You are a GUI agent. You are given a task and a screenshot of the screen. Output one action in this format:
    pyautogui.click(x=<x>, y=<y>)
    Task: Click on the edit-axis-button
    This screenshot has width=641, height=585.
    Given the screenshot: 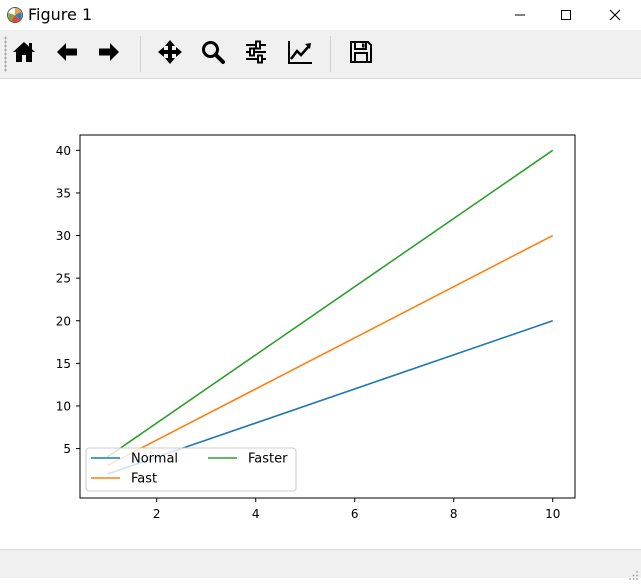 What is the action you would take?
    pyautogui.click(x=300, y=54)
    